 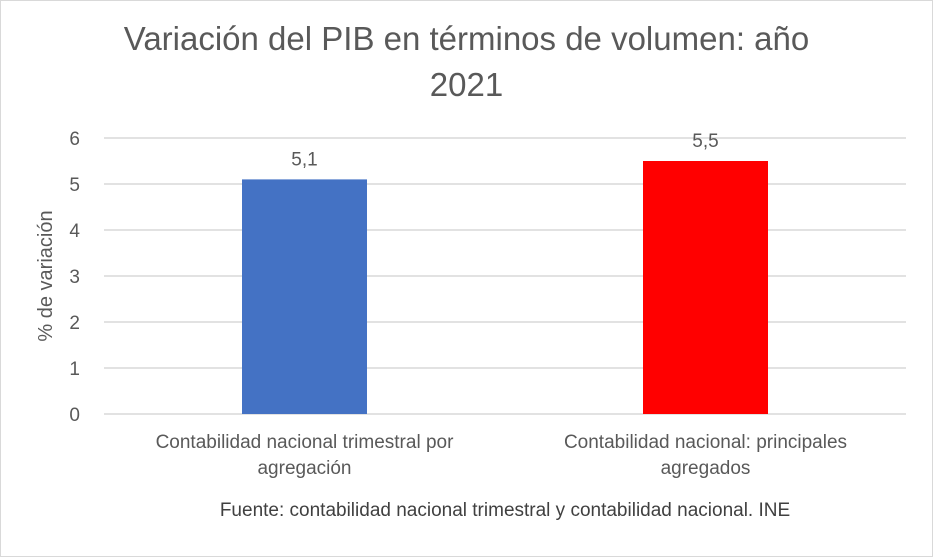 What do you see at coordinates (705, 141) in the screenshot?
I see `data-label: 5,5` at bounding box center [705, 141].